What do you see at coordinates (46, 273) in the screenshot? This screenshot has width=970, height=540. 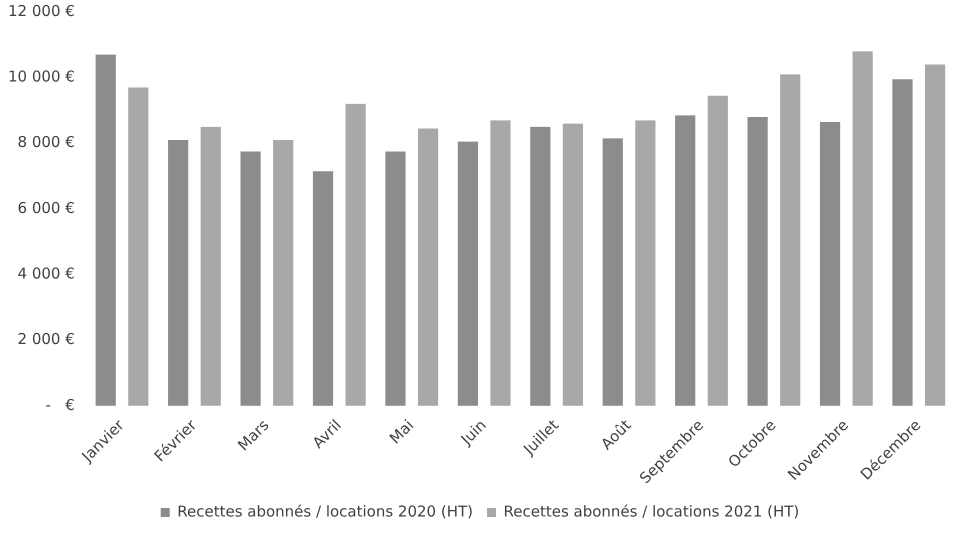 I see `y-tick-label: 4 000 €` at bounding box center [46, 273].